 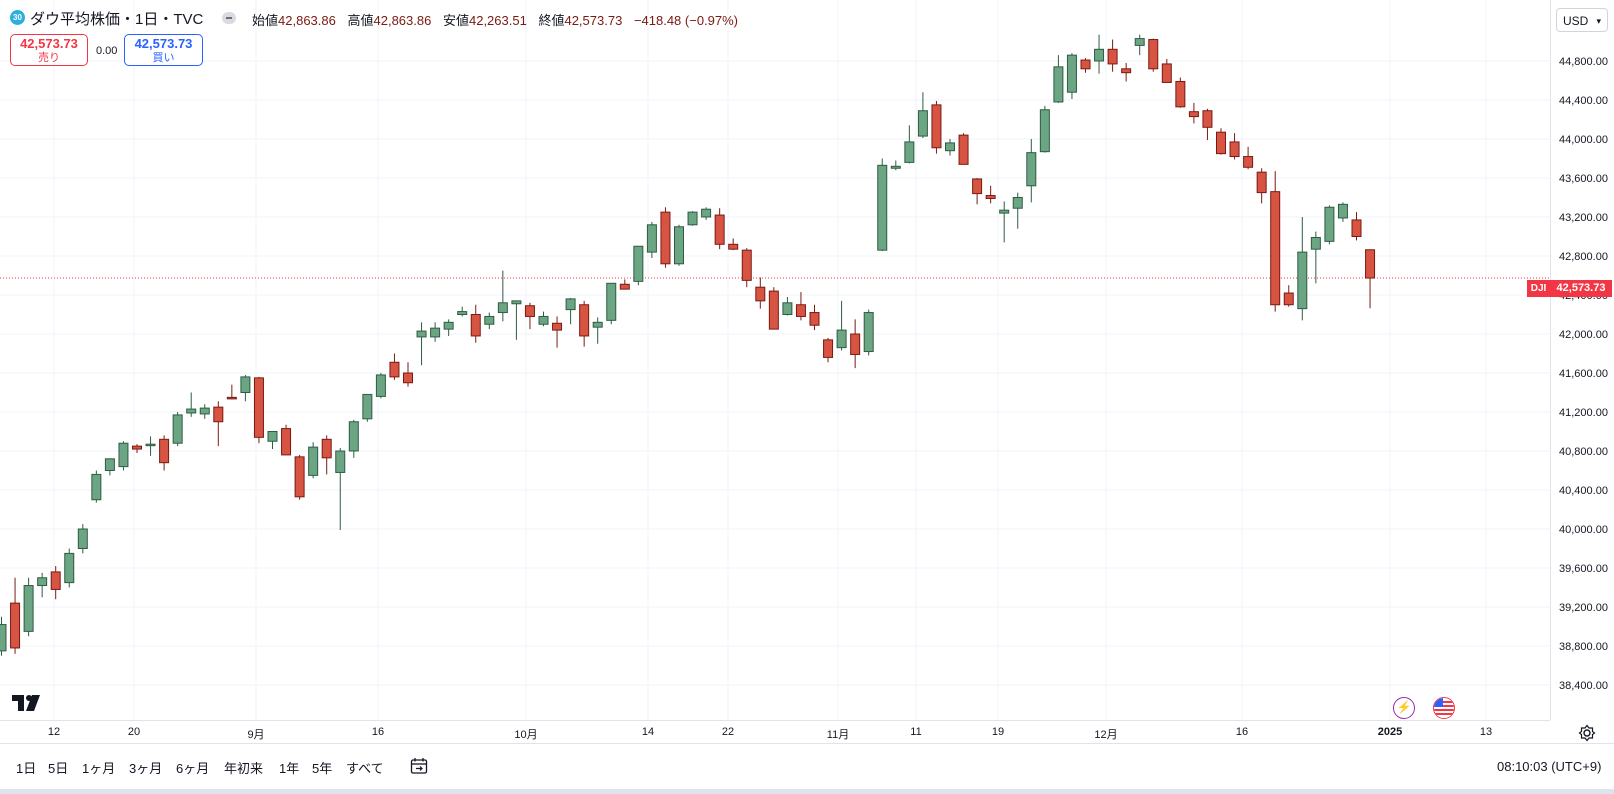 What do you see at coordinates (289, 768) in the screenshot?
I see `range-1y-button: 1年` at bounding box center [289, 768].